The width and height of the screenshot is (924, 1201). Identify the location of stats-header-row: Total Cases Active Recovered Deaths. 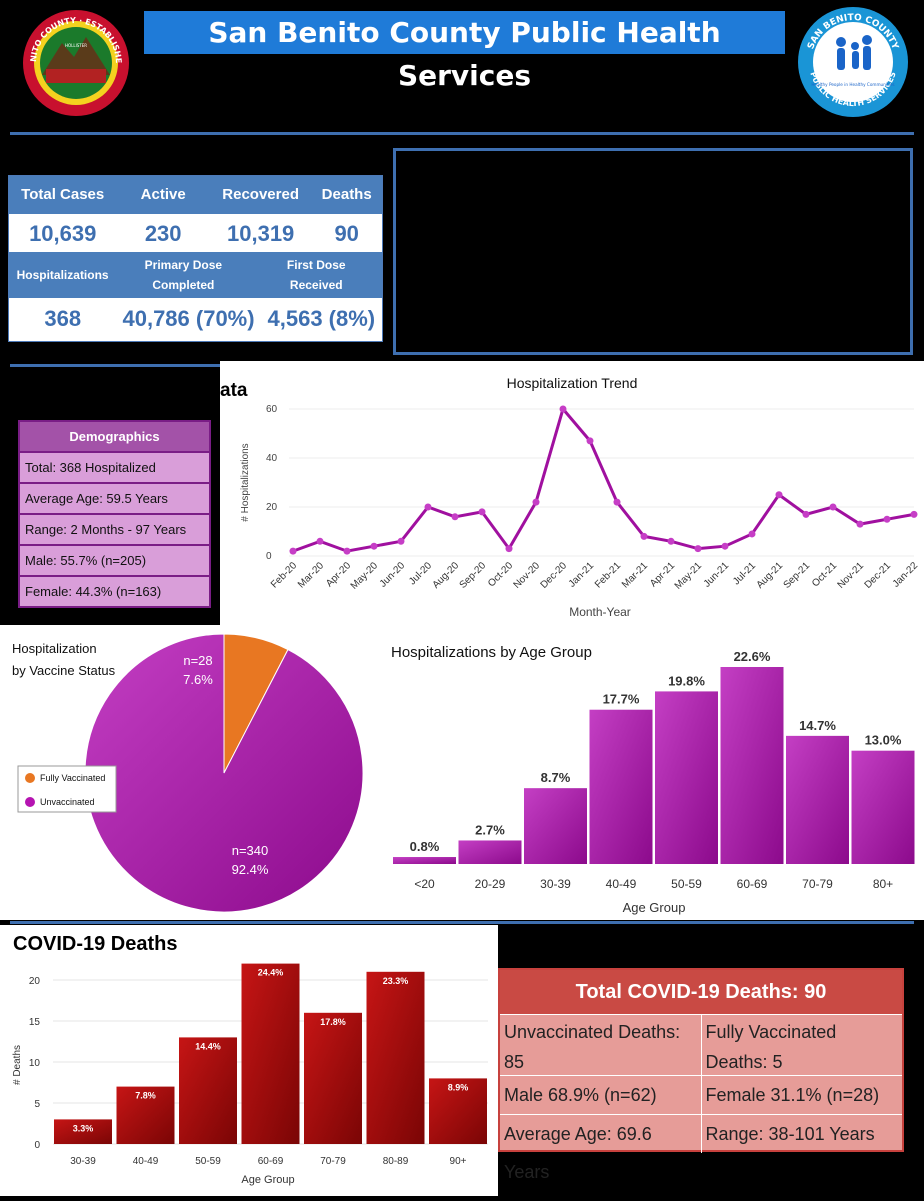
(195, 195).